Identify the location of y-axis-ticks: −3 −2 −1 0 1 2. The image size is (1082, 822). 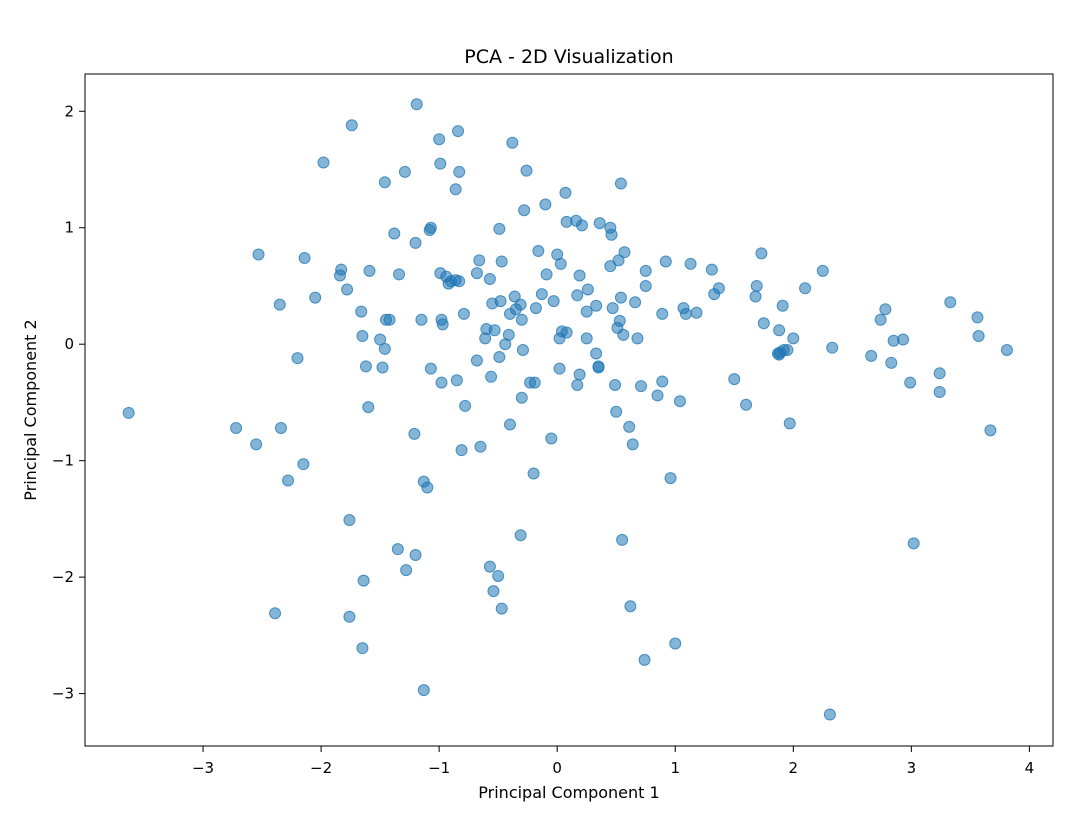
(68, 402).